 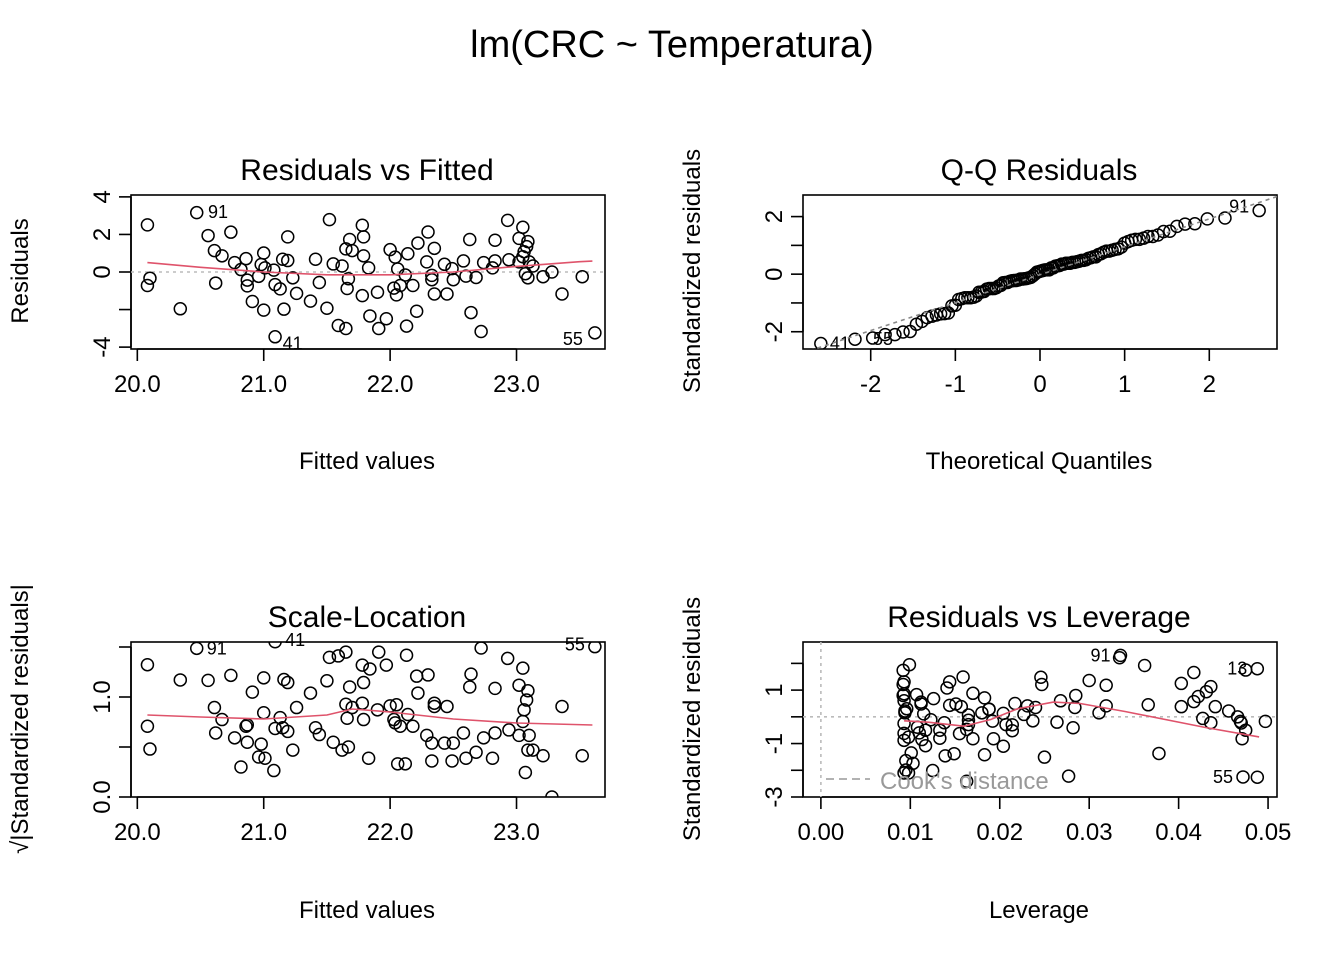 I want to click on axis-ticks: 20.0 21.0 22.0 23.0 0.0 1.0 91 41 55, so click(x=337, y=738).